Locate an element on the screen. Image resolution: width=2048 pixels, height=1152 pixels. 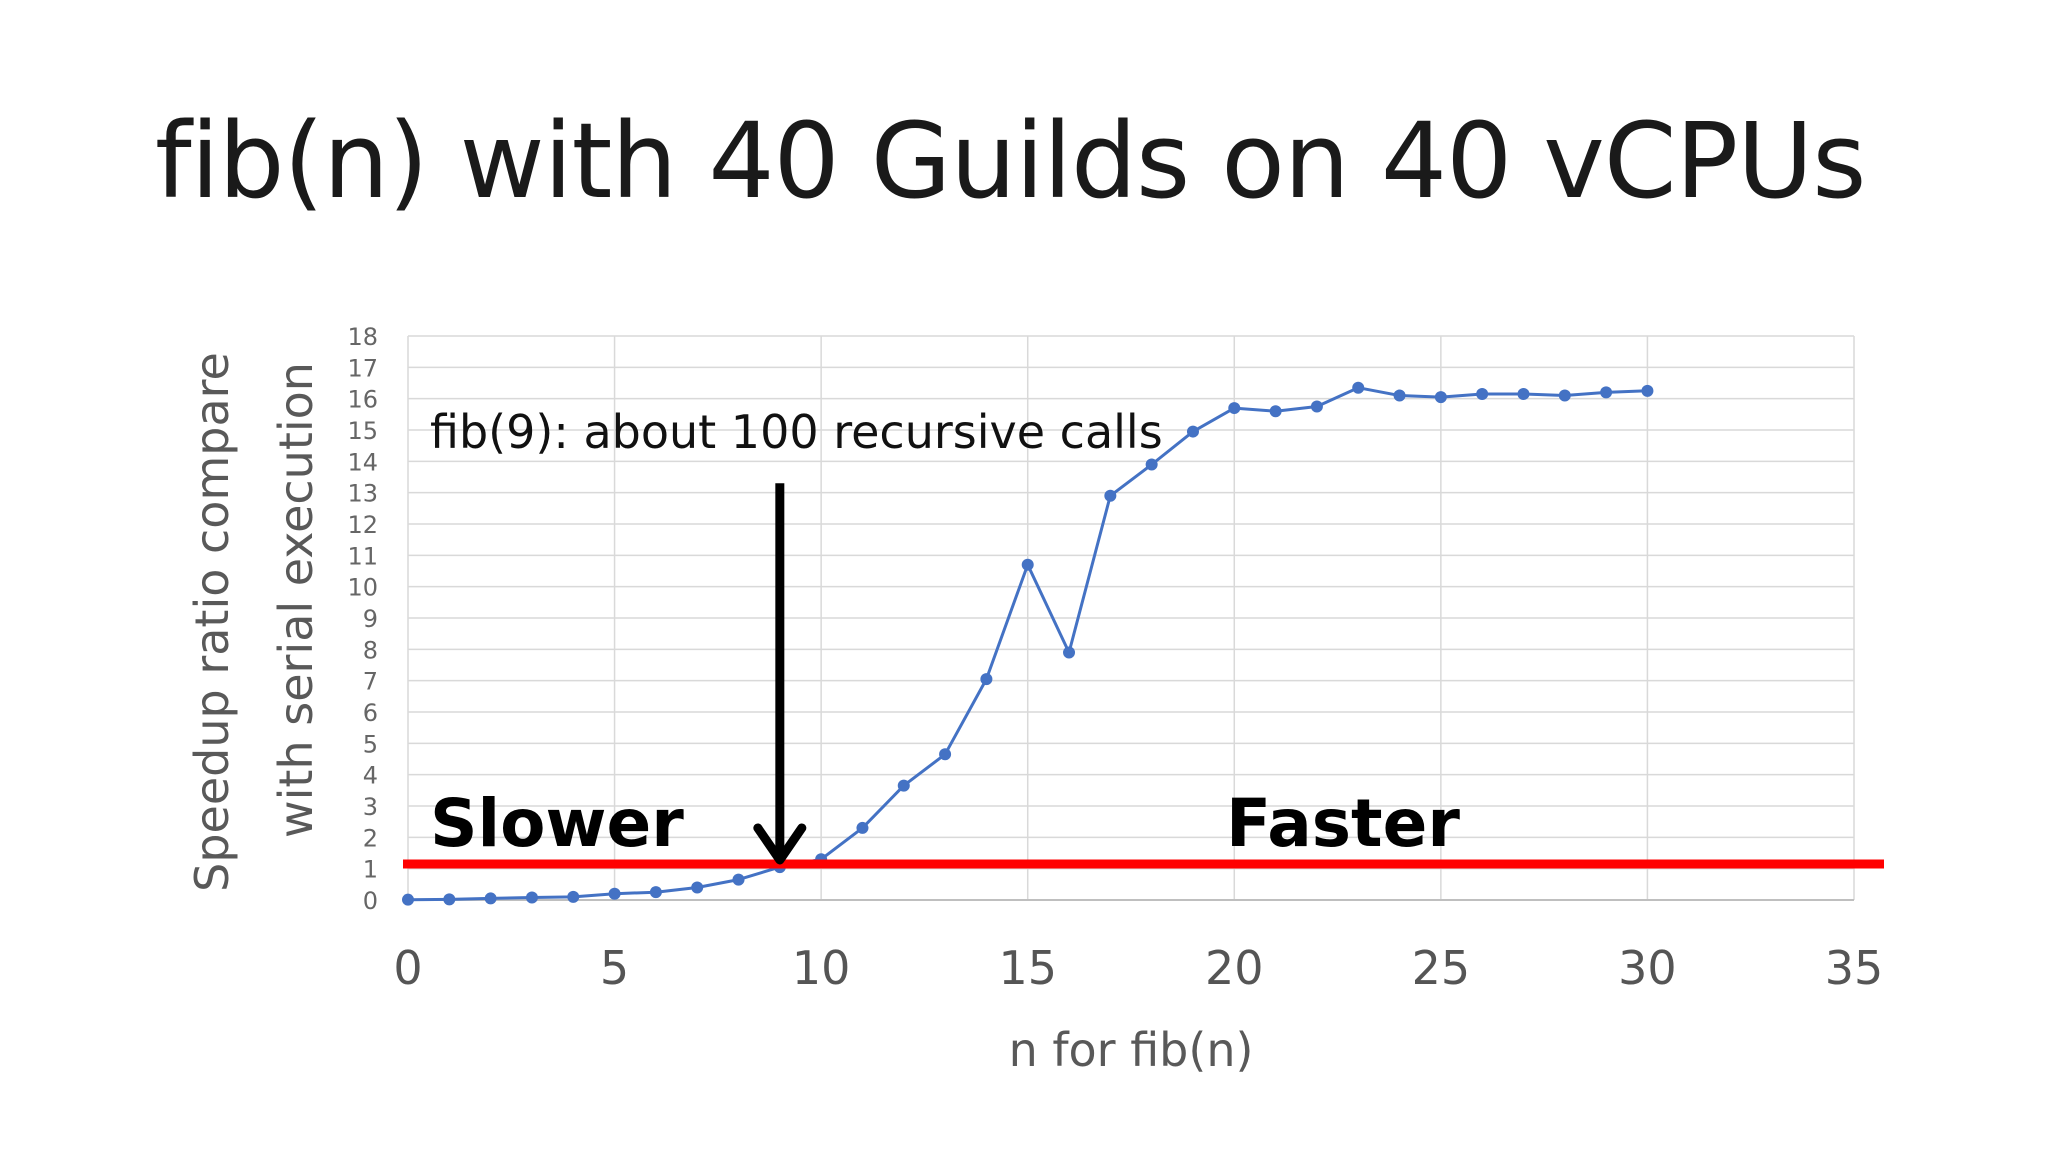
y-tick-label: 16 is located at coordinates (362, 400).